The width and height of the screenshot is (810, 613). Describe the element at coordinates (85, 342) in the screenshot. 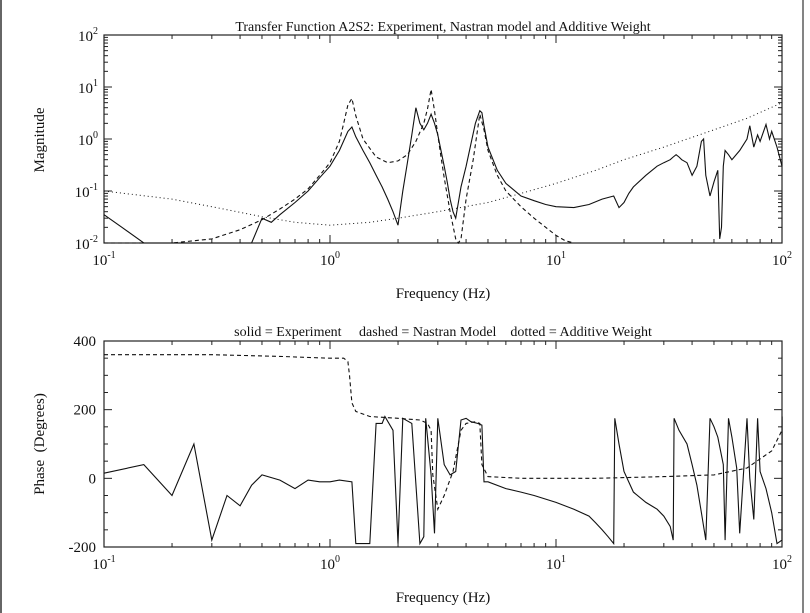

I see `y-tick-label: 400` at that location.